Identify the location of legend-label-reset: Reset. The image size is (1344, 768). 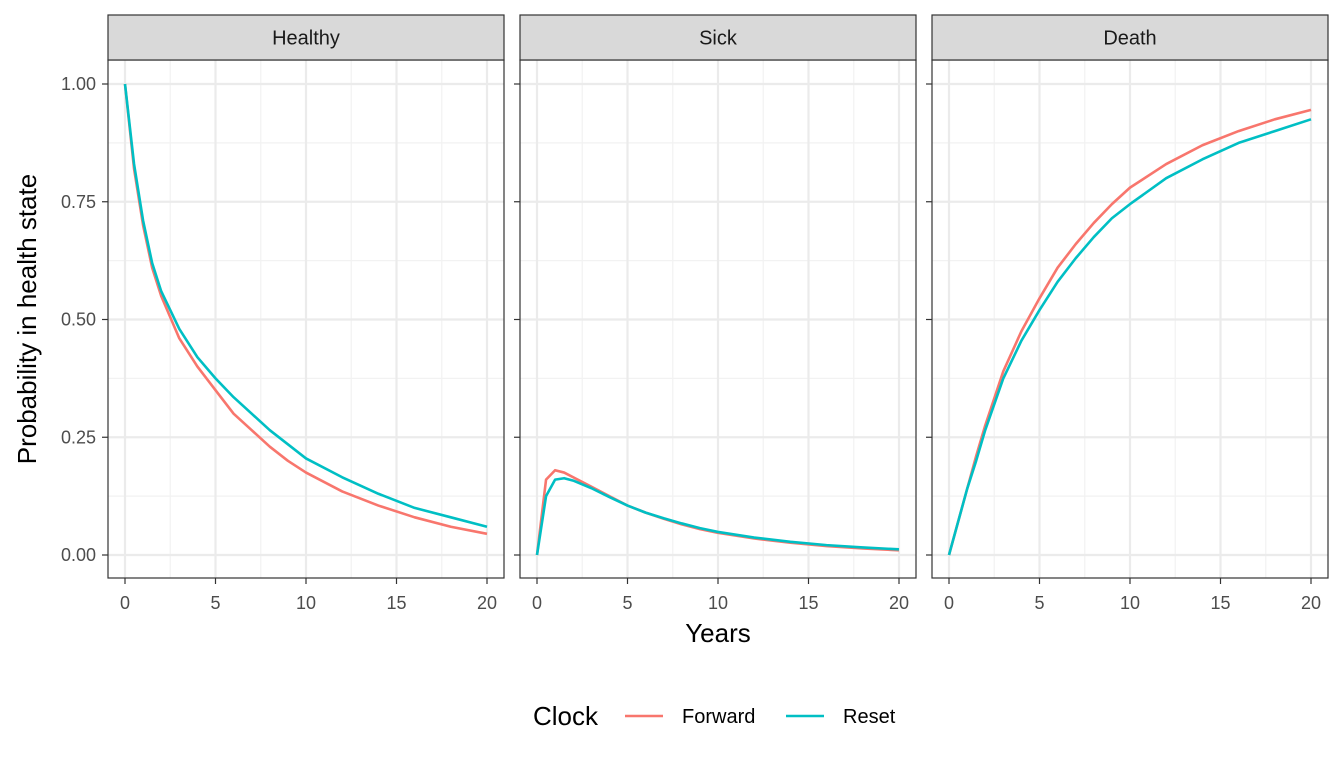
(869, 717).